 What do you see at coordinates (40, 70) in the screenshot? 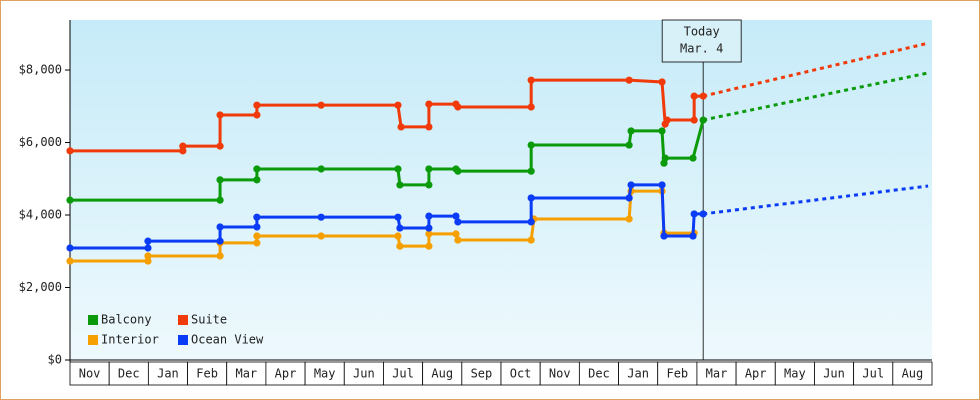
I see `y-tick-label: $8,000` at bounding box center [40, 70].